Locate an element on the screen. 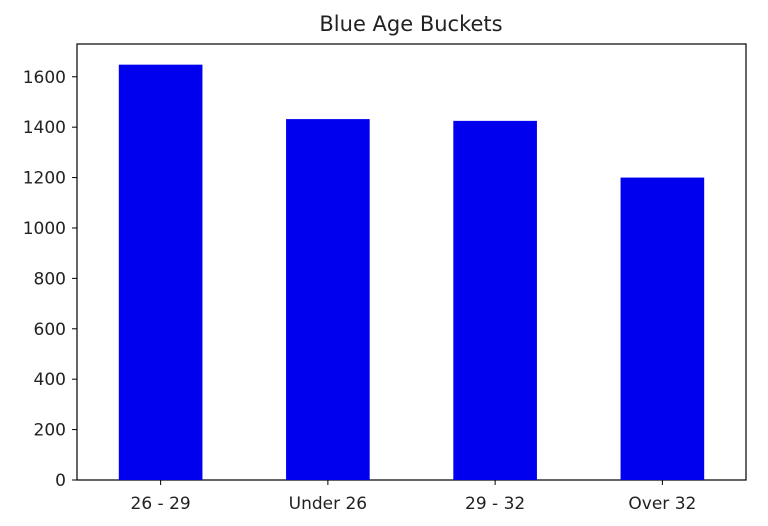 This screenshot has height=526, width=768. y-tick-label-5: 1000 is located at coordinates (44, 229).